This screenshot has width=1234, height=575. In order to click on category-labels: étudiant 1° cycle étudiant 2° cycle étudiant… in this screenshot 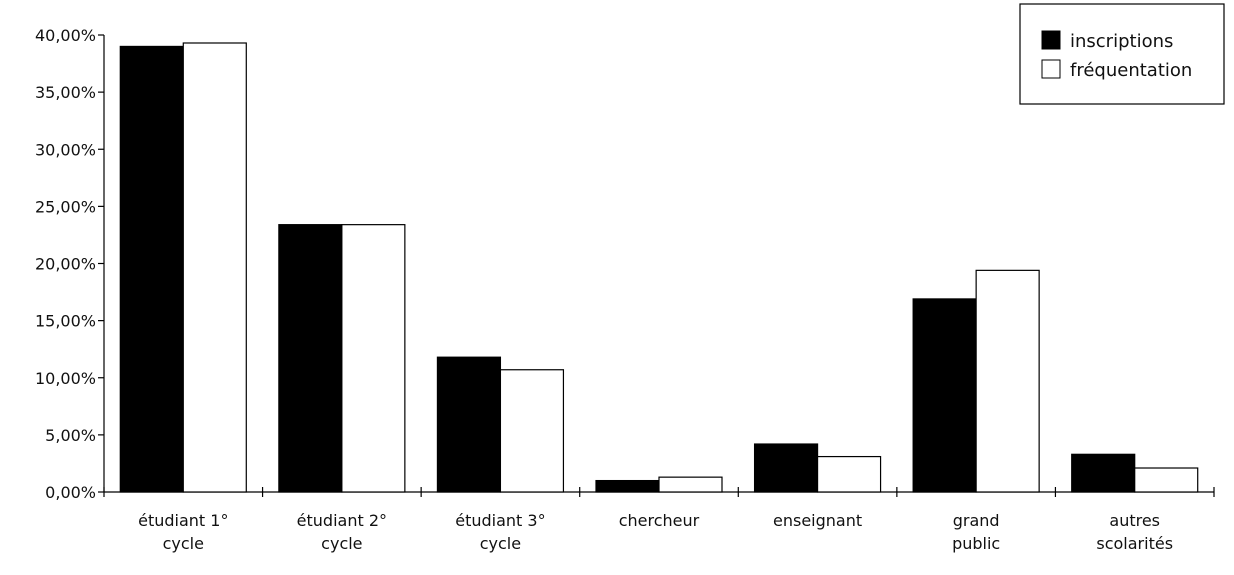, I will do `click(655, 532)`.